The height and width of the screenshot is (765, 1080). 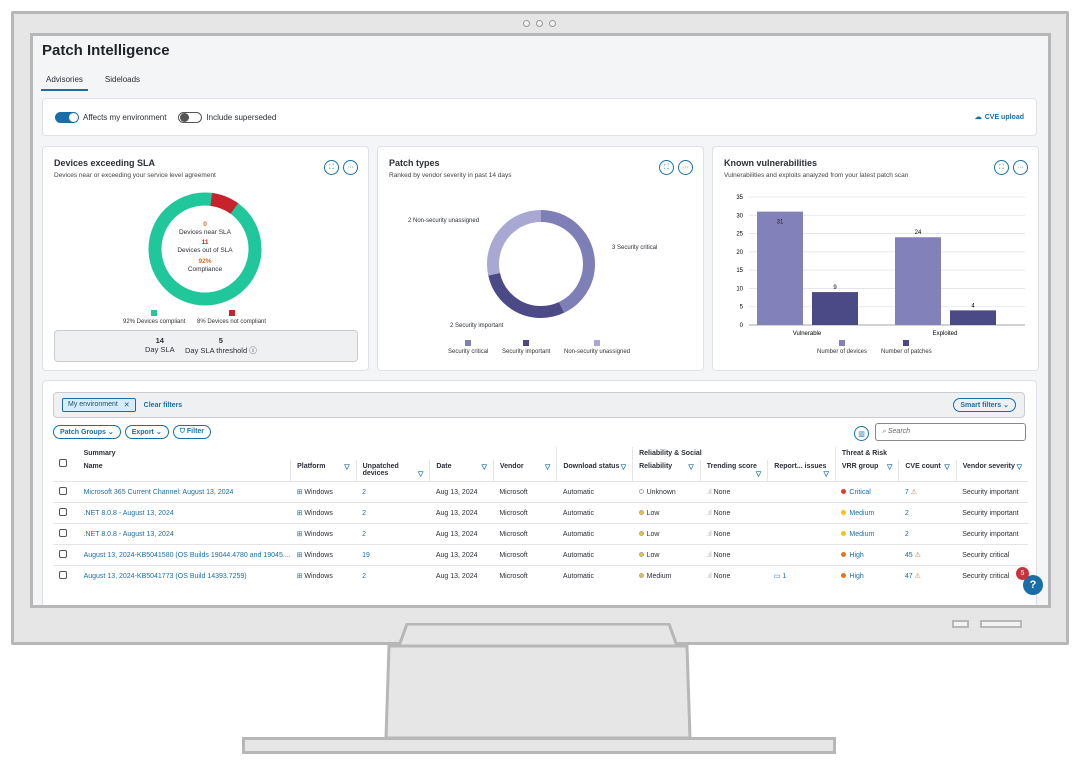 What do you see at coordinates (220, 340) in the screenshot?
I see `threshold-value: 5` at bounding box center [220, 340].